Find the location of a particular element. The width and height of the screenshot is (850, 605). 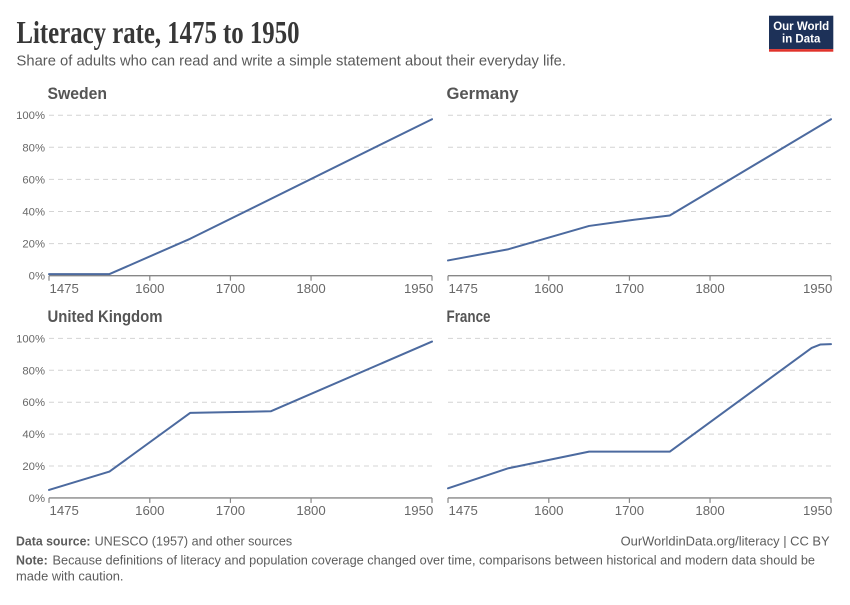

svg-text:OurWorldinData.org/literacy |: OurWorldinData.org/literacy | CC BY is located at coordinates (725, 541).